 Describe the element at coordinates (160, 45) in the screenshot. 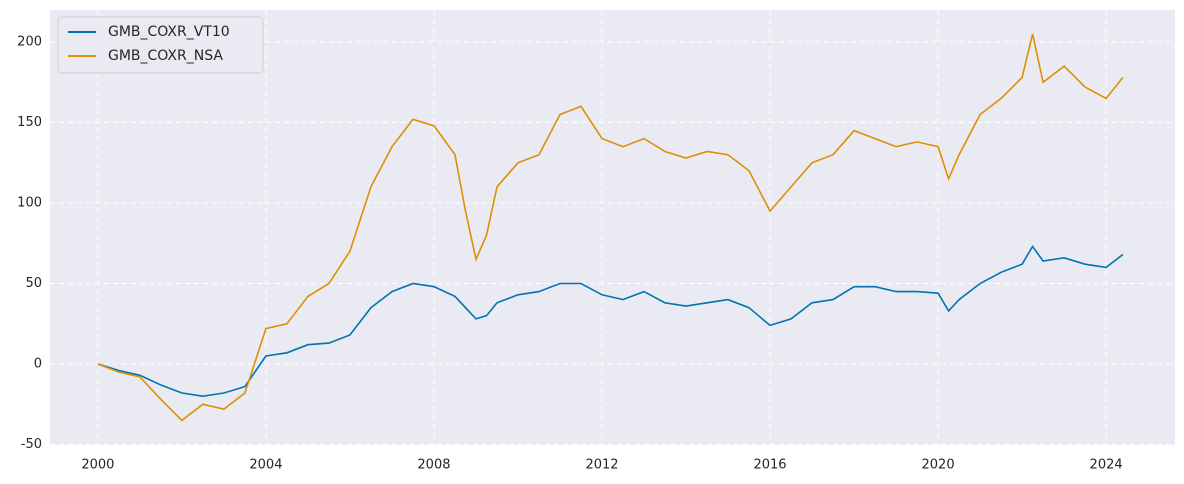

I see `legend-box` at that location.